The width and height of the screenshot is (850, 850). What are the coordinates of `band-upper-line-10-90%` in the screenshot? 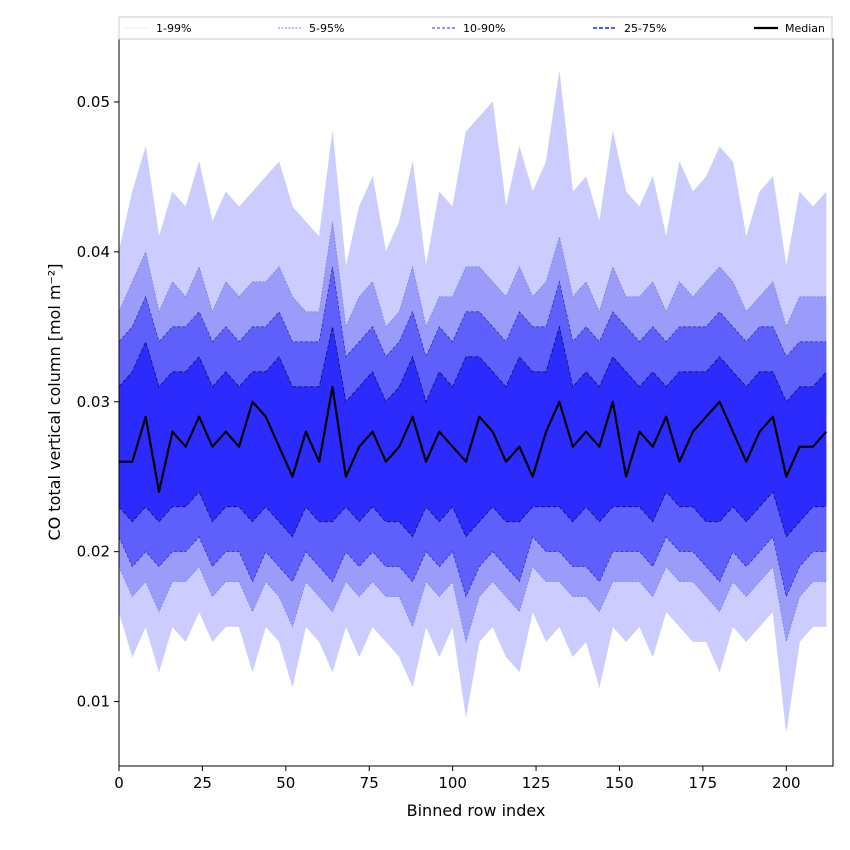 It's located at (473, 312).